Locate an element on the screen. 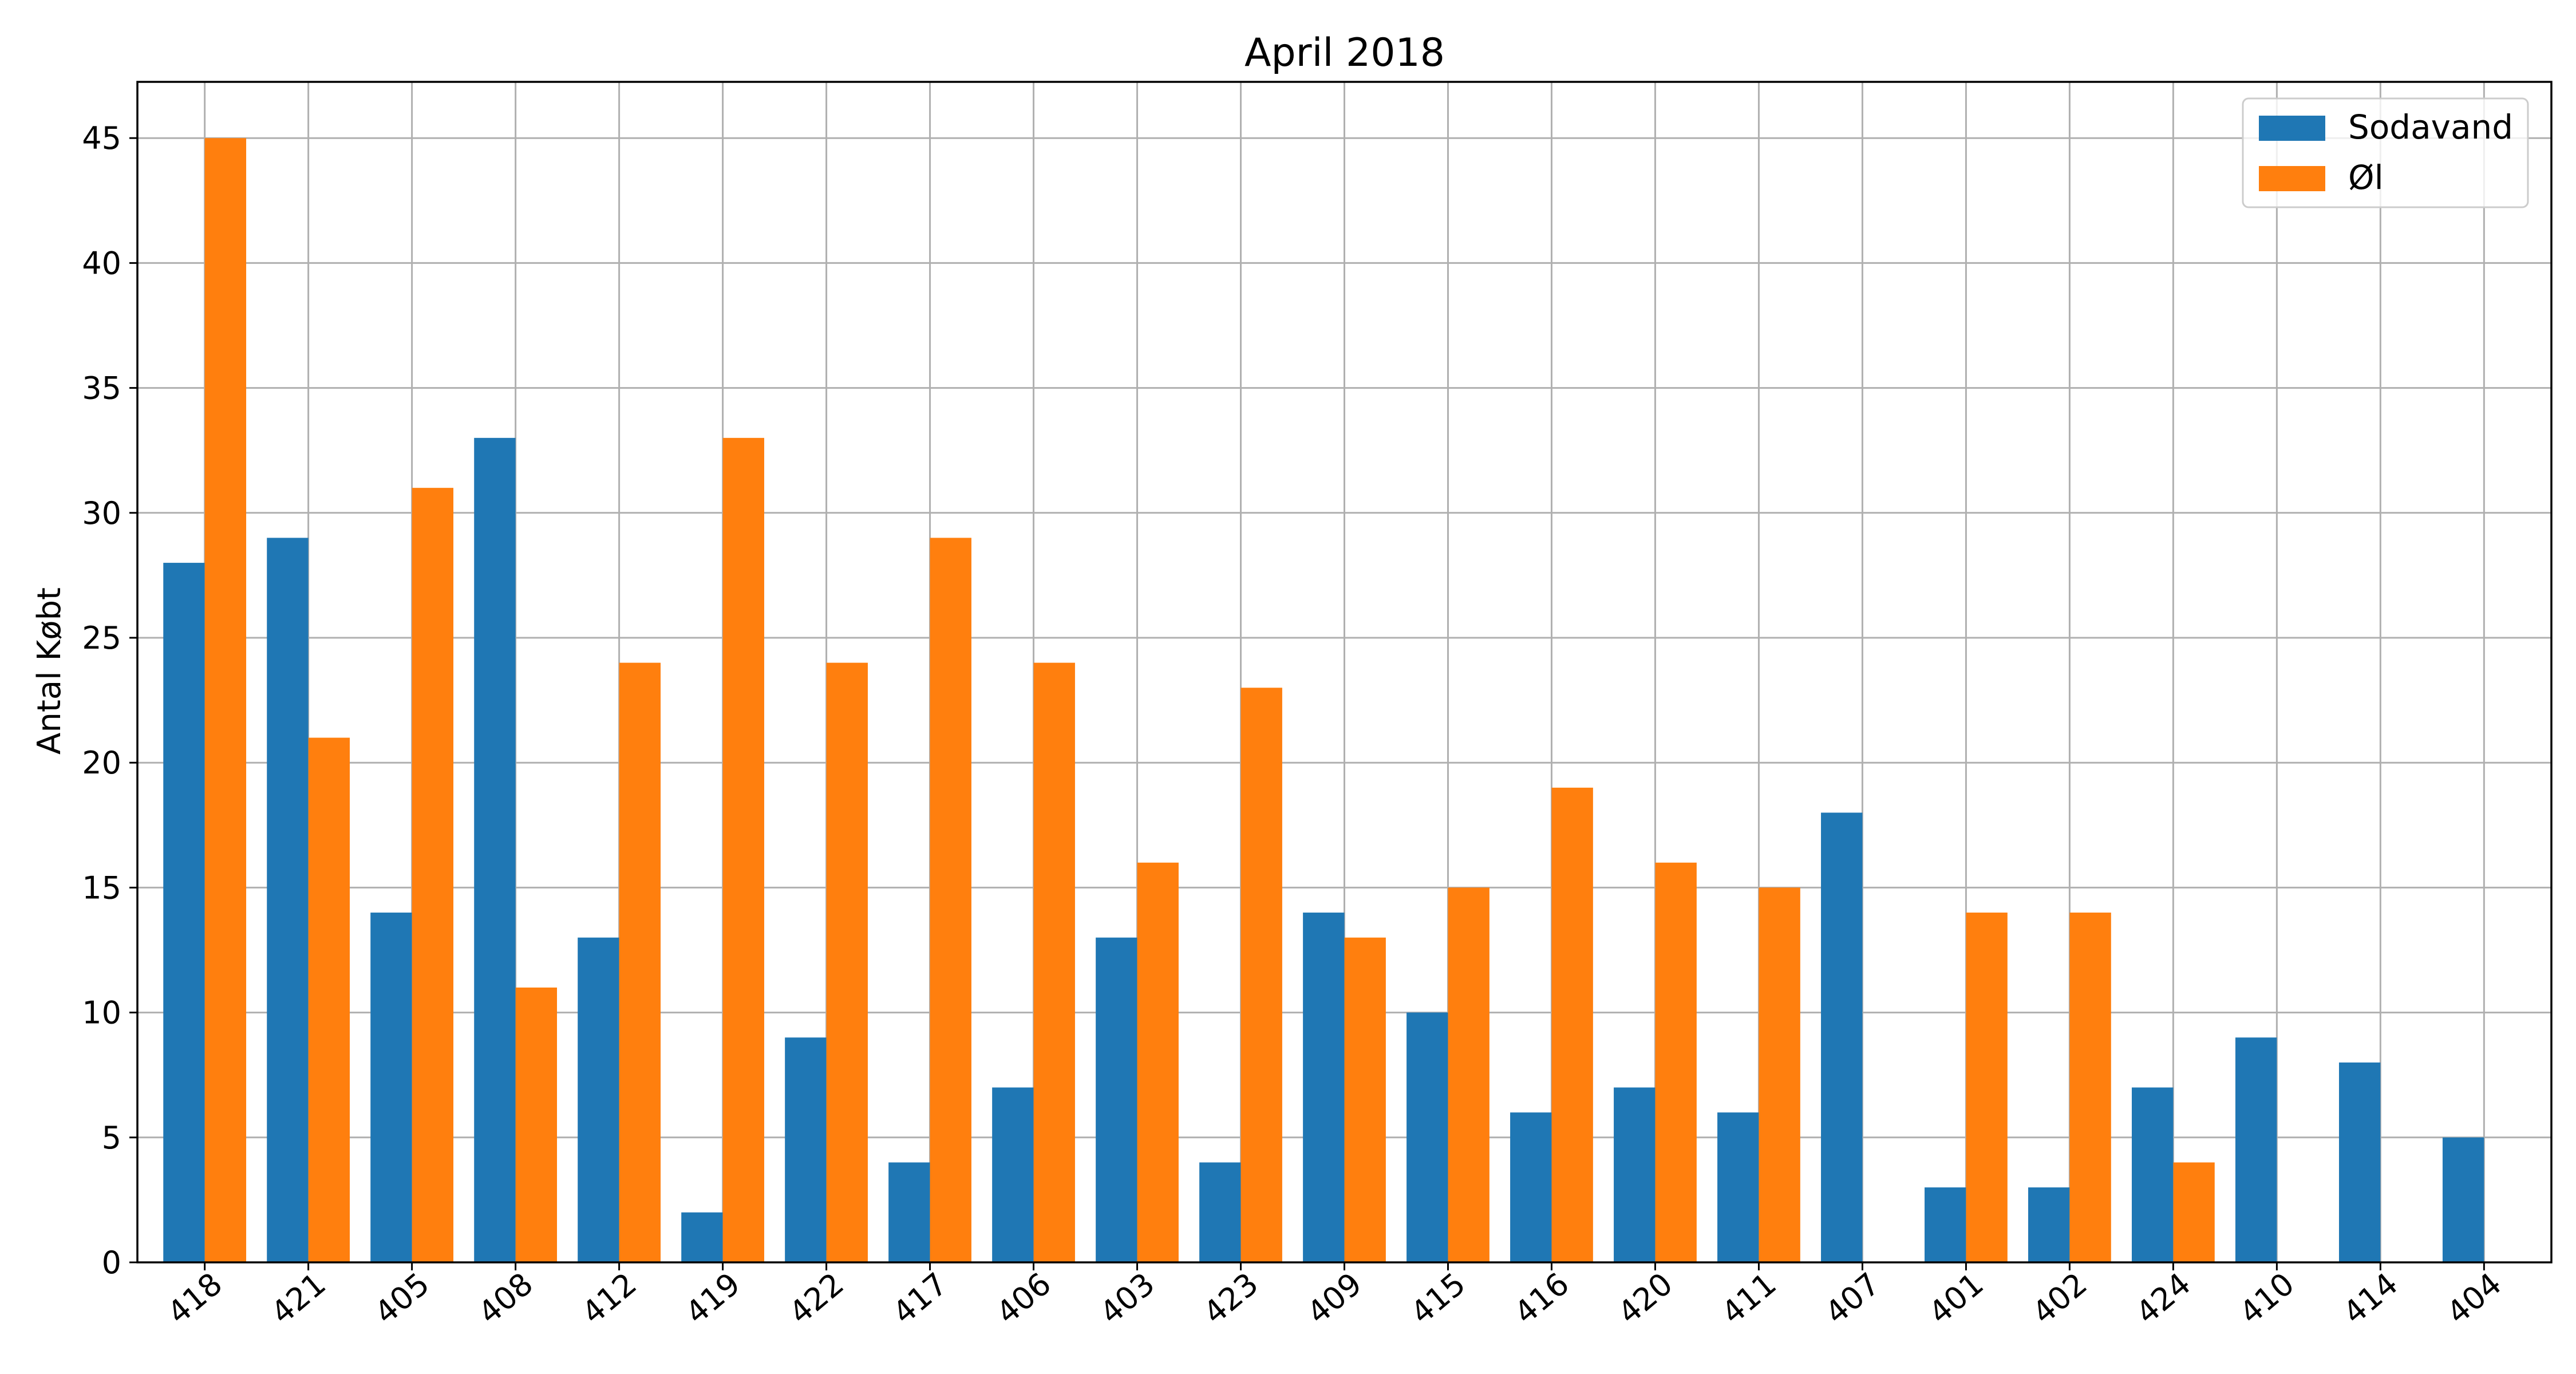 This screenshot has width=2576, height=1374. x-tick-label: 416 is located at coordinates (1541, 1299).